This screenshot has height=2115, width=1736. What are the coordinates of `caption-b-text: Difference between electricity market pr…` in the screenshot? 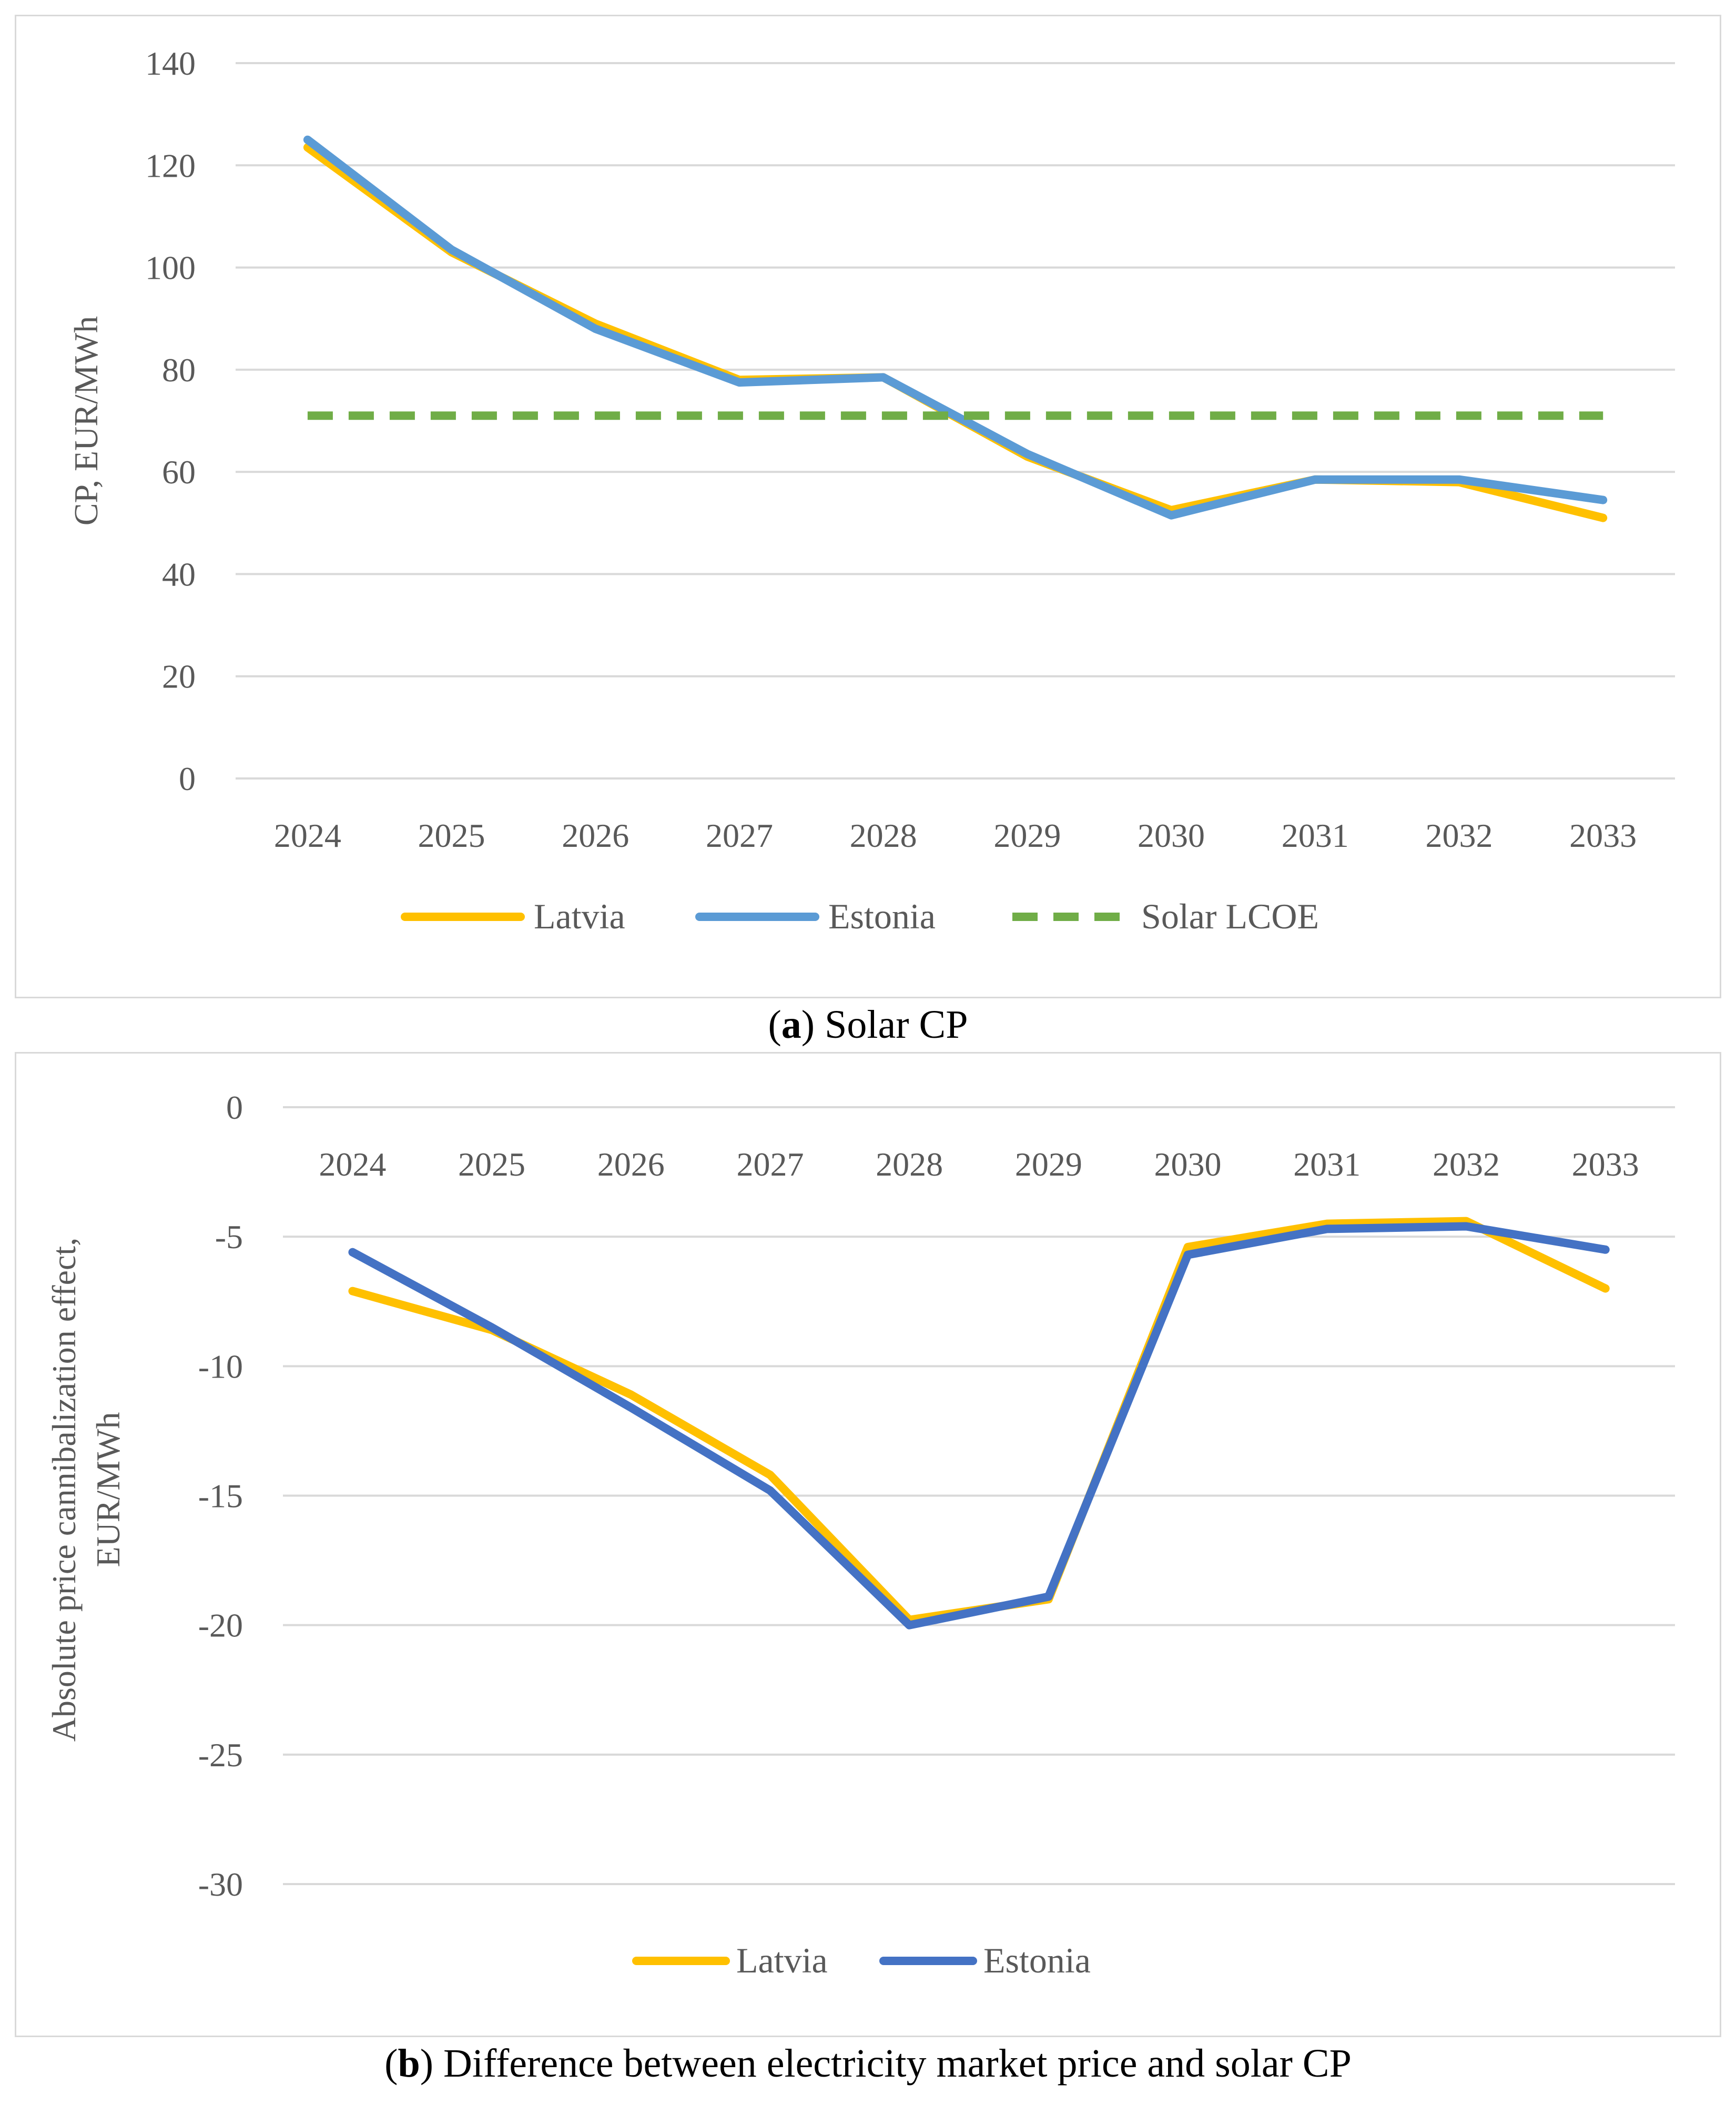 It's located at (897, 2063).